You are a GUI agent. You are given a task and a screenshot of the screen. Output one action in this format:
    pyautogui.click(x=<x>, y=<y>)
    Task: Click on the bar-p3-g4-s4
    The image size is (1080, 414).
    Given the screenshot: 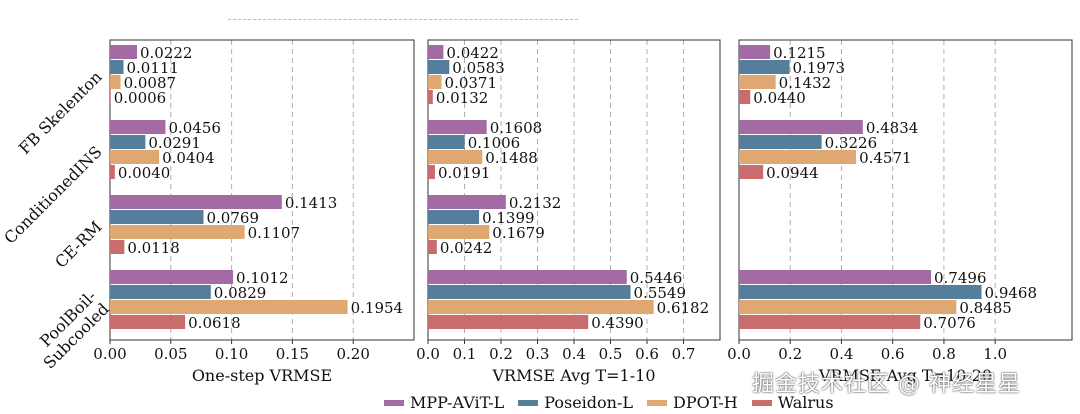 What is the action you would take?
    pyautogui.click(x=830, y=322)
    